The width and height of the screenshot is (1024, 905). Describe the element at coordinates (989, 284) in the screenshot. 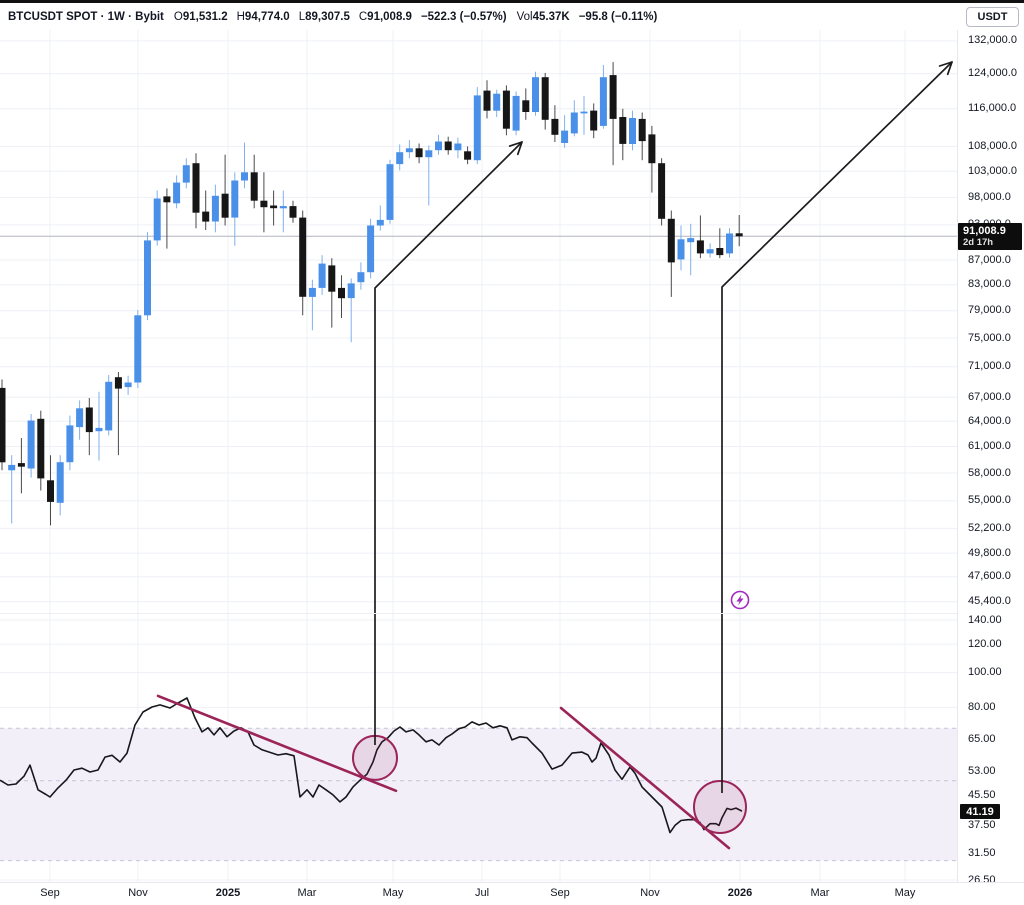

I see `price-axis-label: 83,000.0` at that location.